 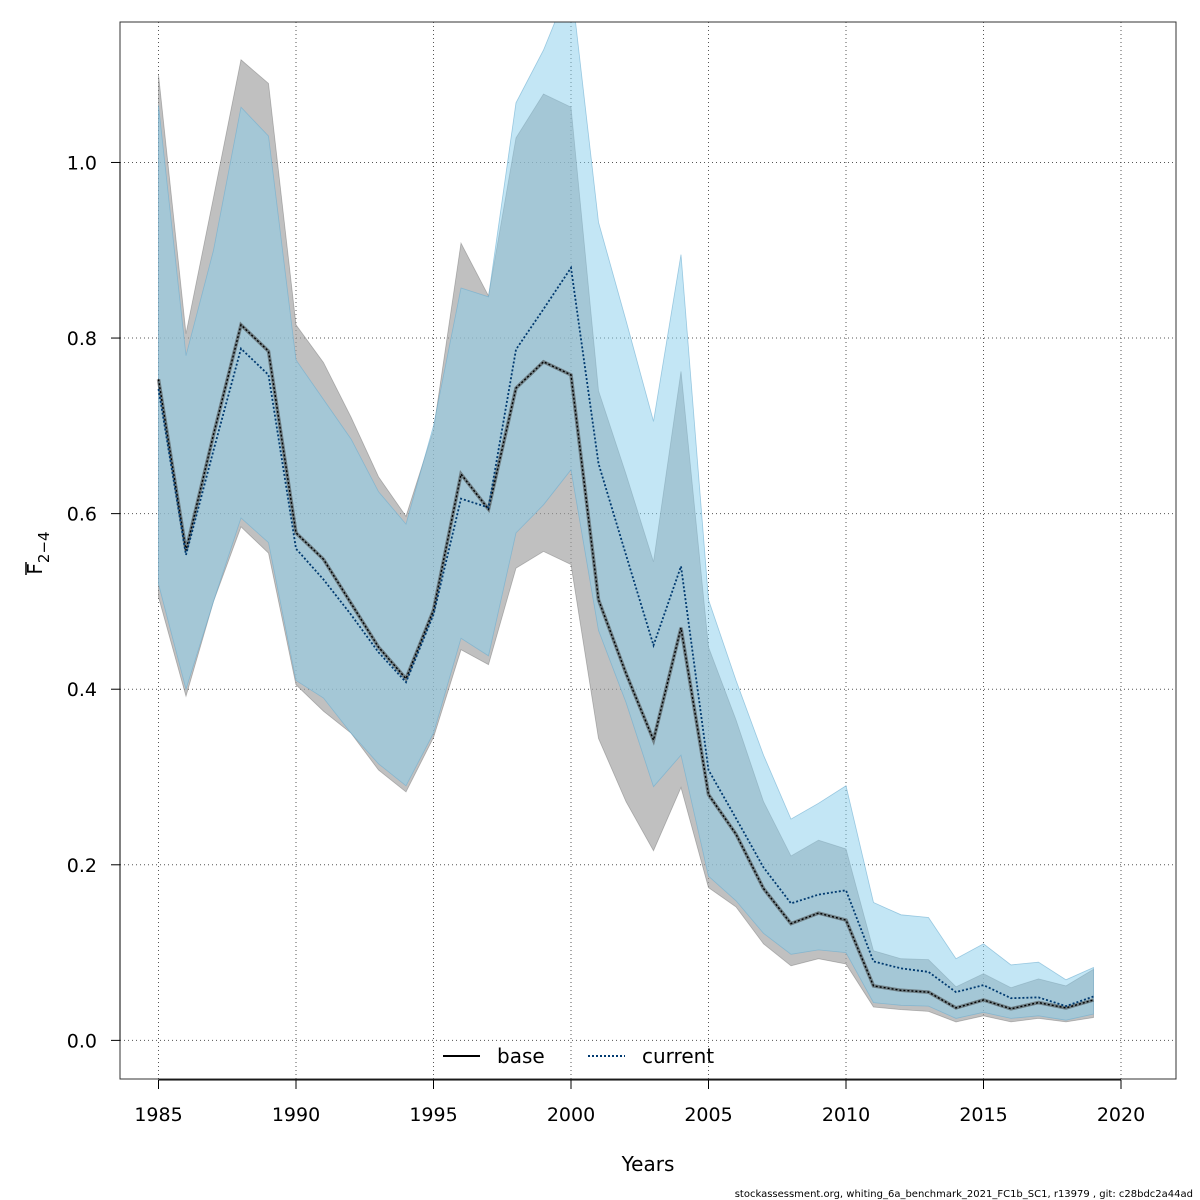 What do you see at coordinates (708, 1115) in the screenshot?
I see `x-tick-label: 2005` at bounding box center [708, 1115].